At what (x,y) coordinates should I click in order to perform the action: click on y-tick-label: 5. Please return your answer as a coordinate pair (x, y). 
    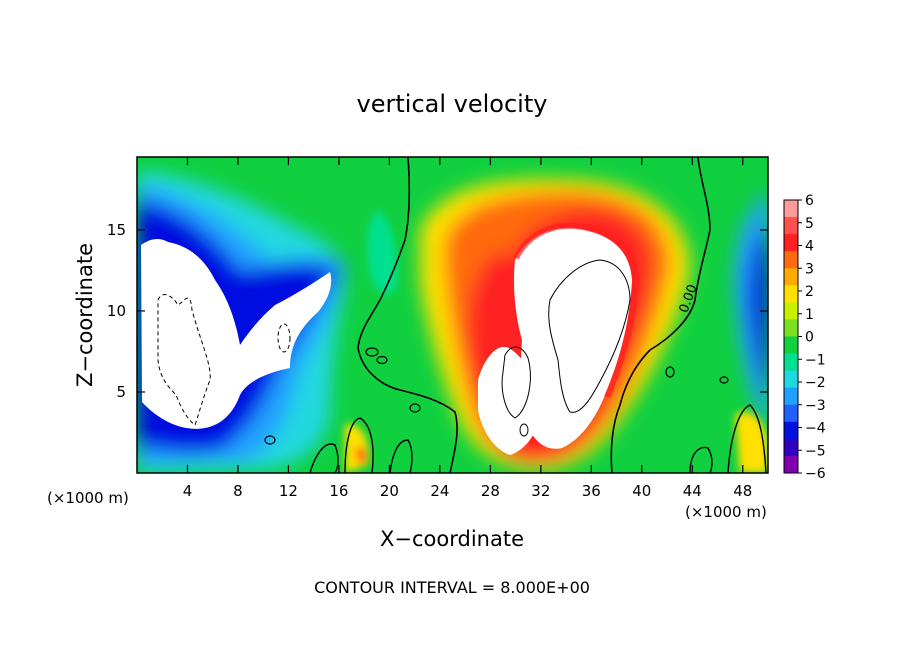
    Looking at the image, I should click on (121, 392).